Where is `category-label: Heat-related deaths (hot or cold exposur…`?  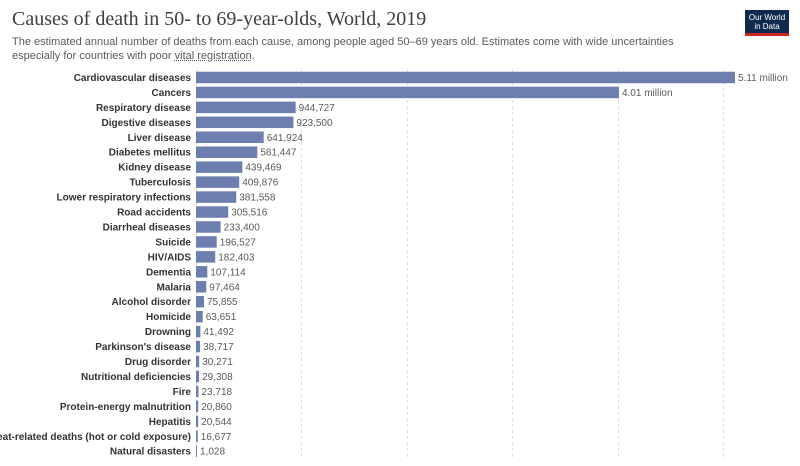
category-label: Heat-related deaths (hot or cold exposur… is located at coordinates (95, 437).